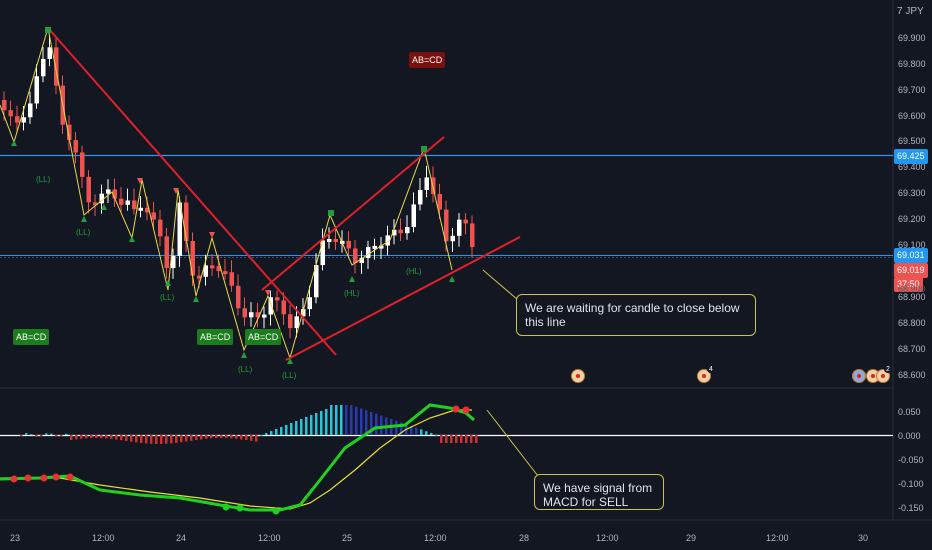  I want to click on cross-dot, so click(70, 477).